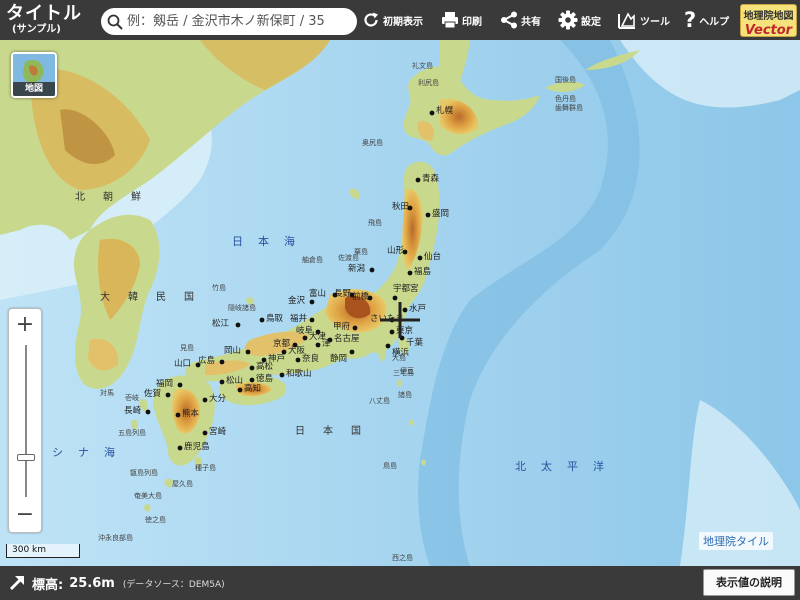 Image resolution: width=800 pixels, height=600 pixels. What do you see at coordinates (736, 541) in the screenshot?
I see `map-attribution: 地理院タイル` at bounding box center [736, 541].